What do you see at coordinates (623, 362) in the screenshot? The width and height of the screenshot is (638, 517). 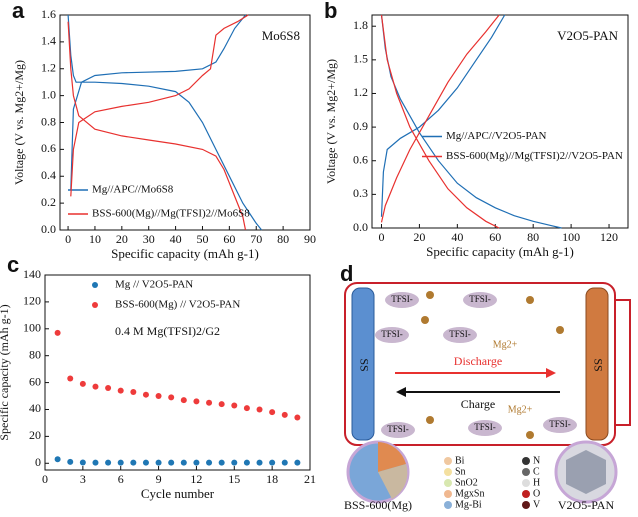 I see `wire` at bounding box center [623, 362].